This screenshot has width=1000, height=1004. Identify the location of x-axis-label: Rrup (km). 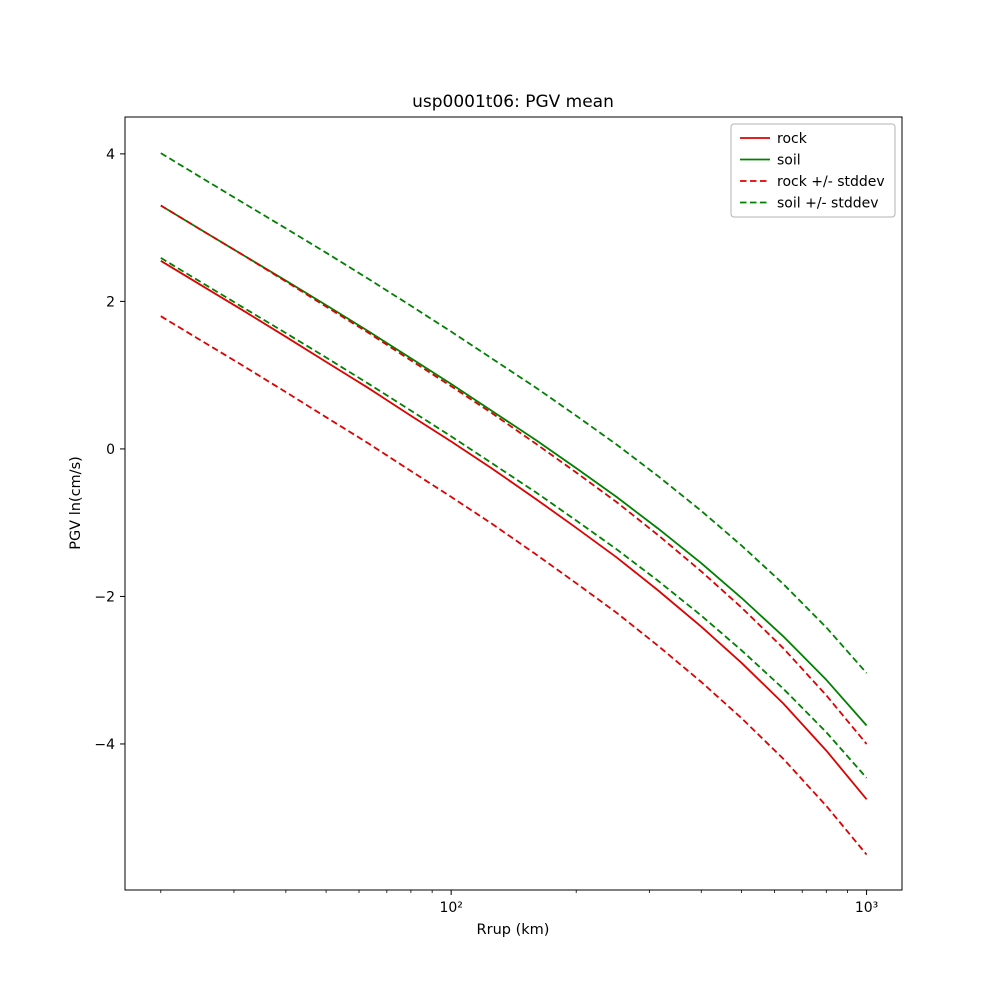
(513, 930).